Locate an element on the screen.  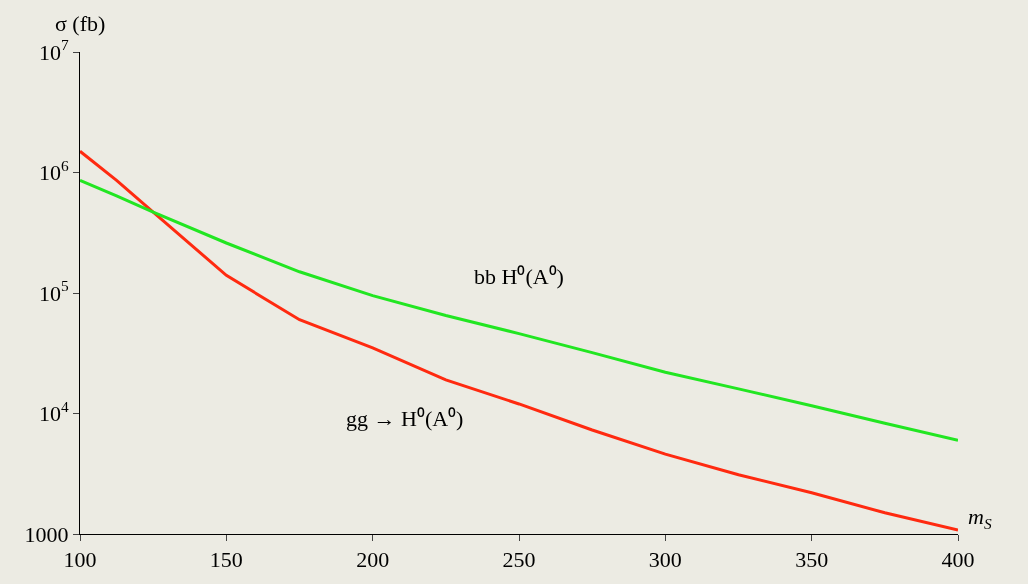
x-tick-label: 100 is located at coordinates (80, 560).